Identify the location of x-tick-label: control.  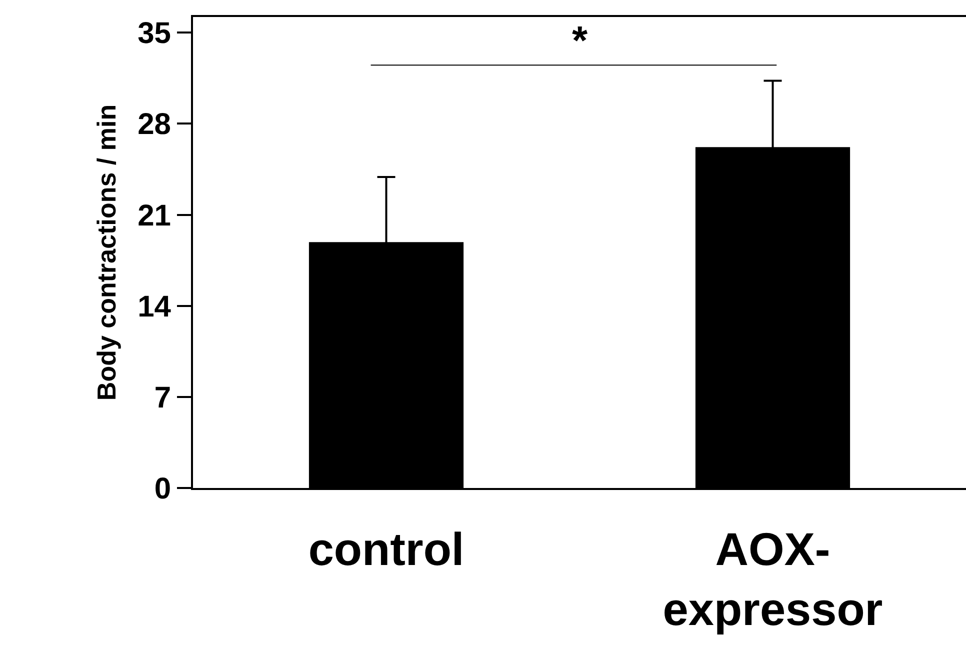
(386, 549).